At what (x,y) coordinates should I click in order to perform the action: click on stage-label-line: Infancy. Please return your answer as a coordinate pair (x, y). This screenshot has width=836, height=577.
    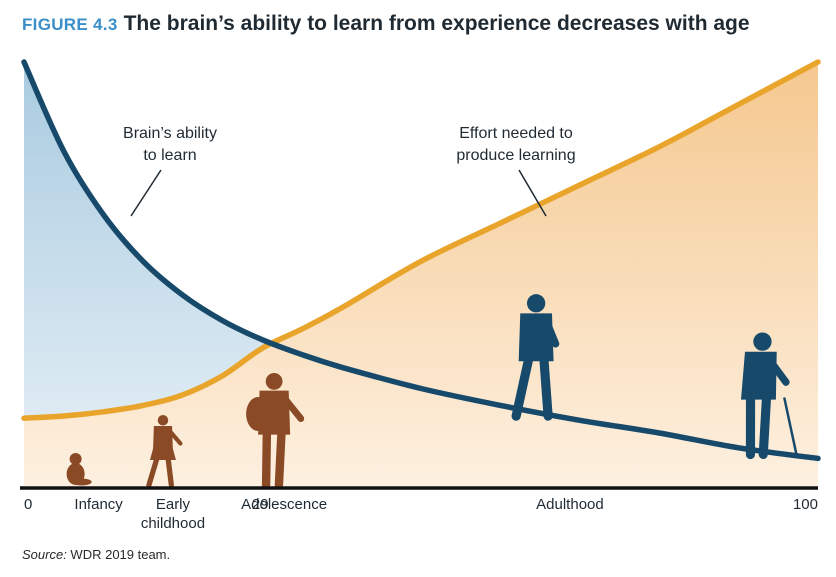
    Looking at the image, I should click on (98, 504).